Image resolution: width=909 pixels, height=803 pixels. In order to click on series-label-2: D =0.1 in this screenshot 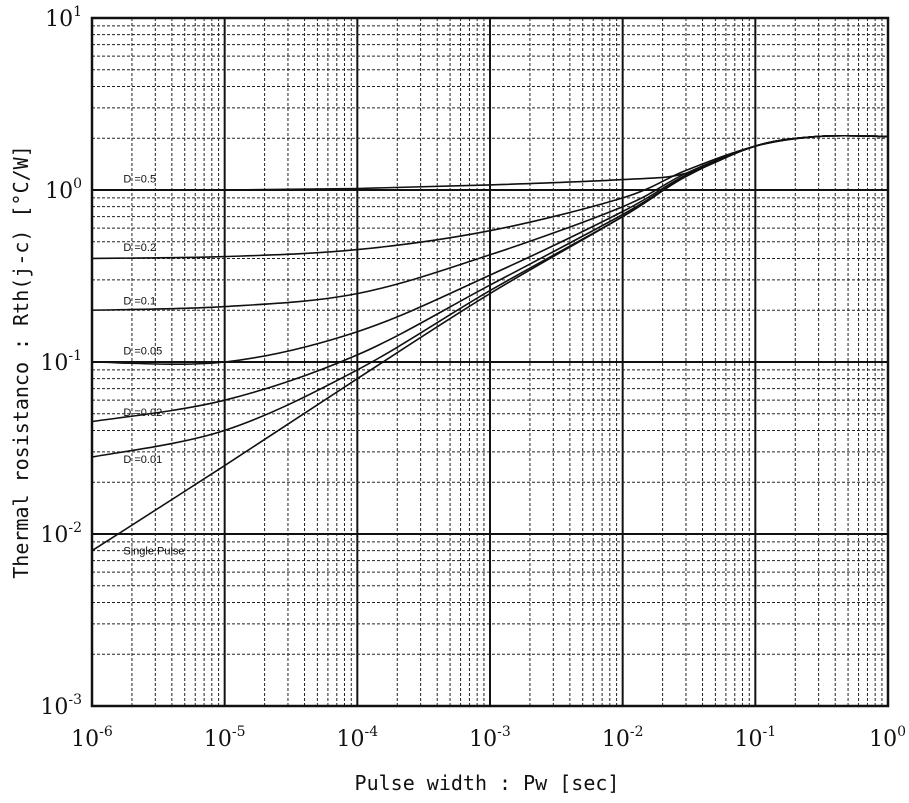, I will do `click(139, 301)`.